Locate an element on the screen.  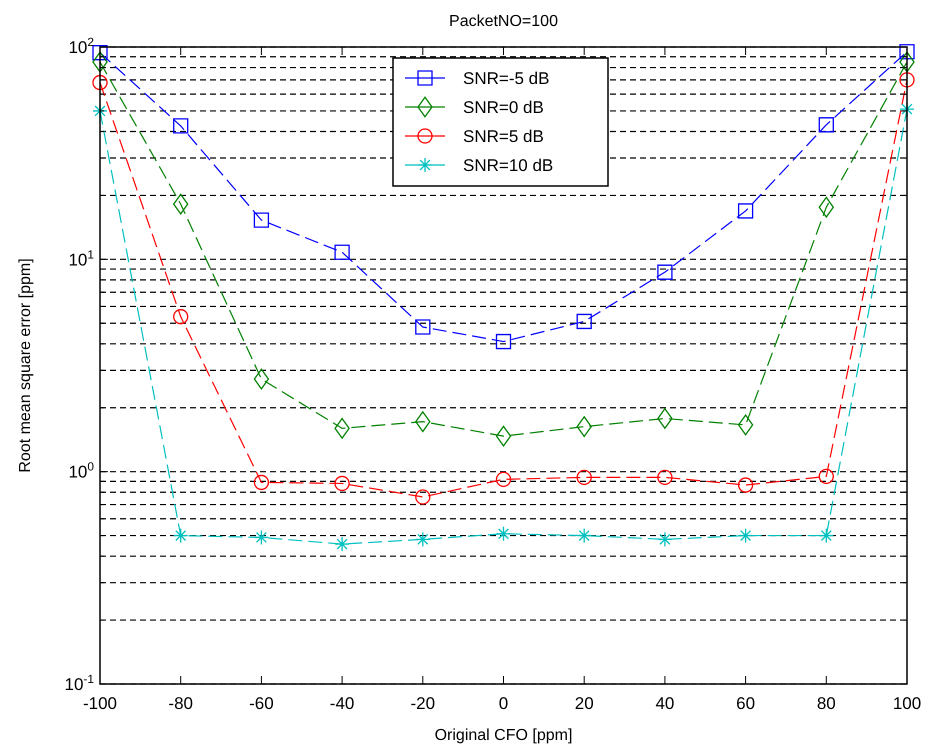
legend-label: SNR=10 dB is located at coordinates (508, 165).